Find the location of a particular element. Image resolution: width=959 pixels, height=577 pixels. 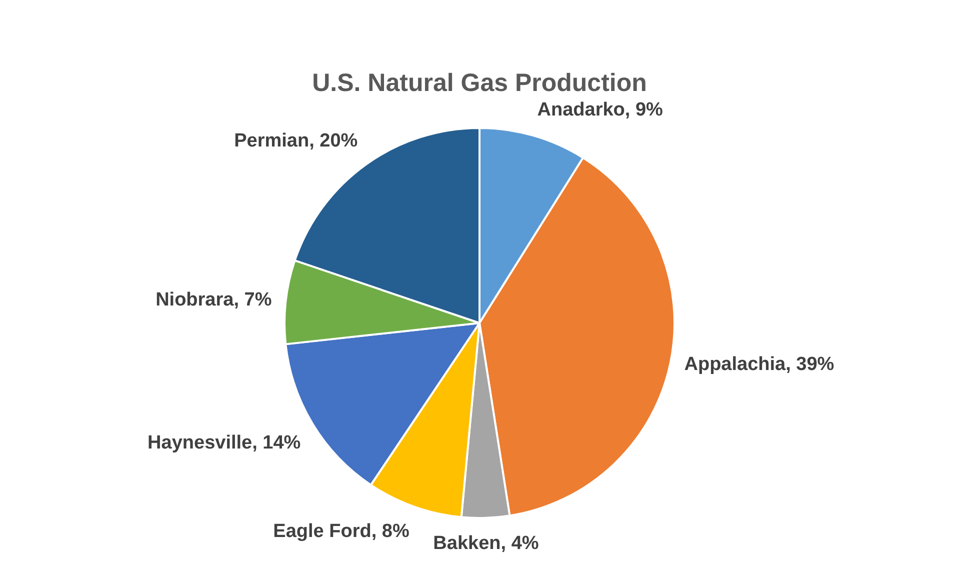

slice-label: Anadarko, 9% is located at coordinates (600, 109).